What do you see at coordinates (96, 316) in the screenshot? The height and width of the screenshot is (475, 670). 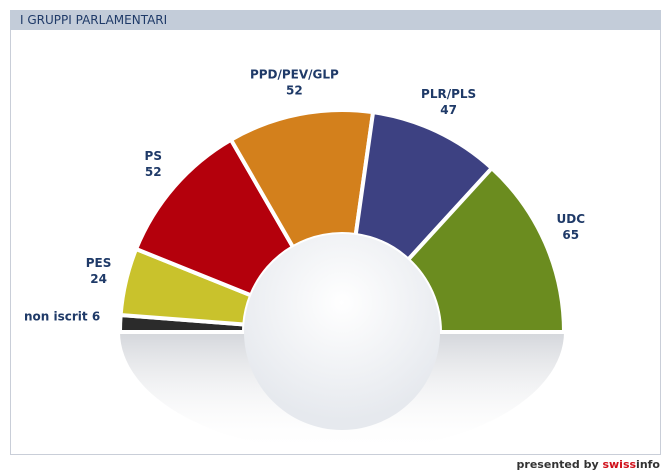 I see `label-value: 6` at bounding box center [96, 316].